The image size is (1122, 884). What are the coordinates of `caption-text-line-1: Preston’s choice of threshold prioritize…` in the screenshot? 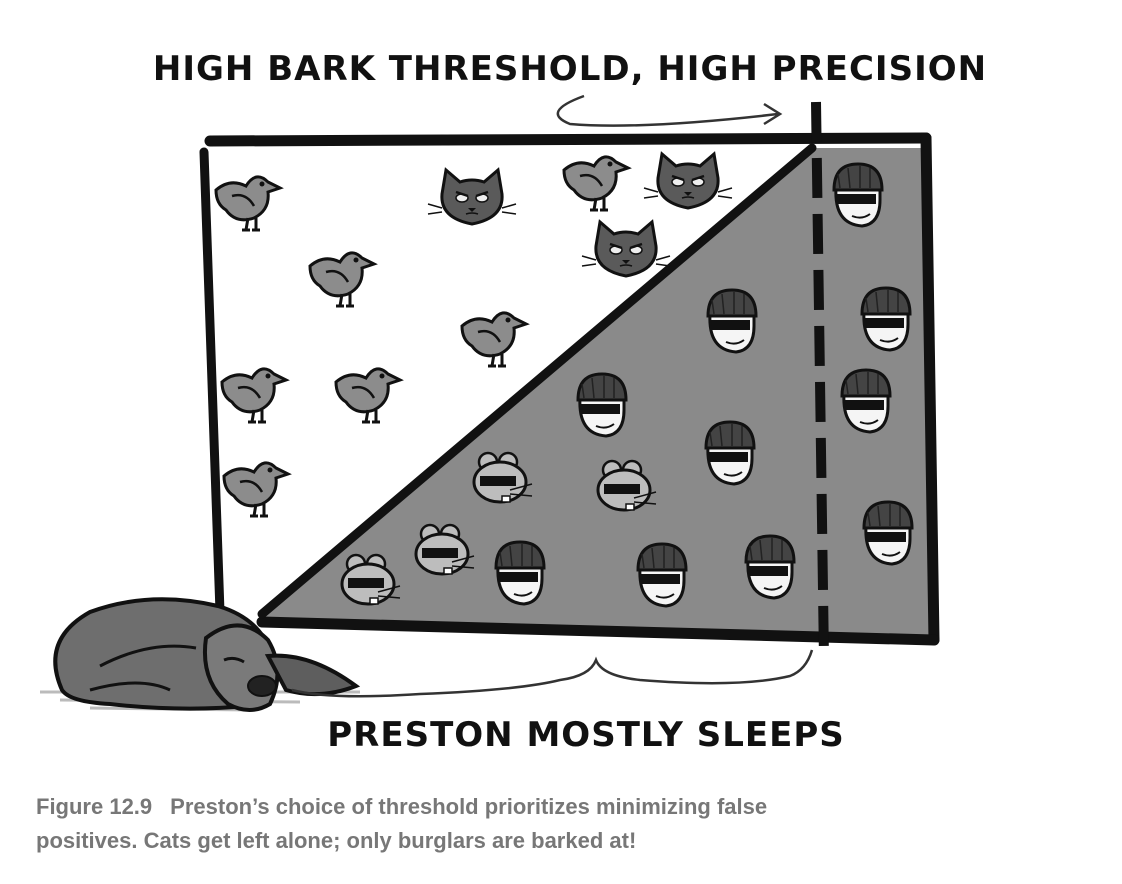 It's located at (469, 806).